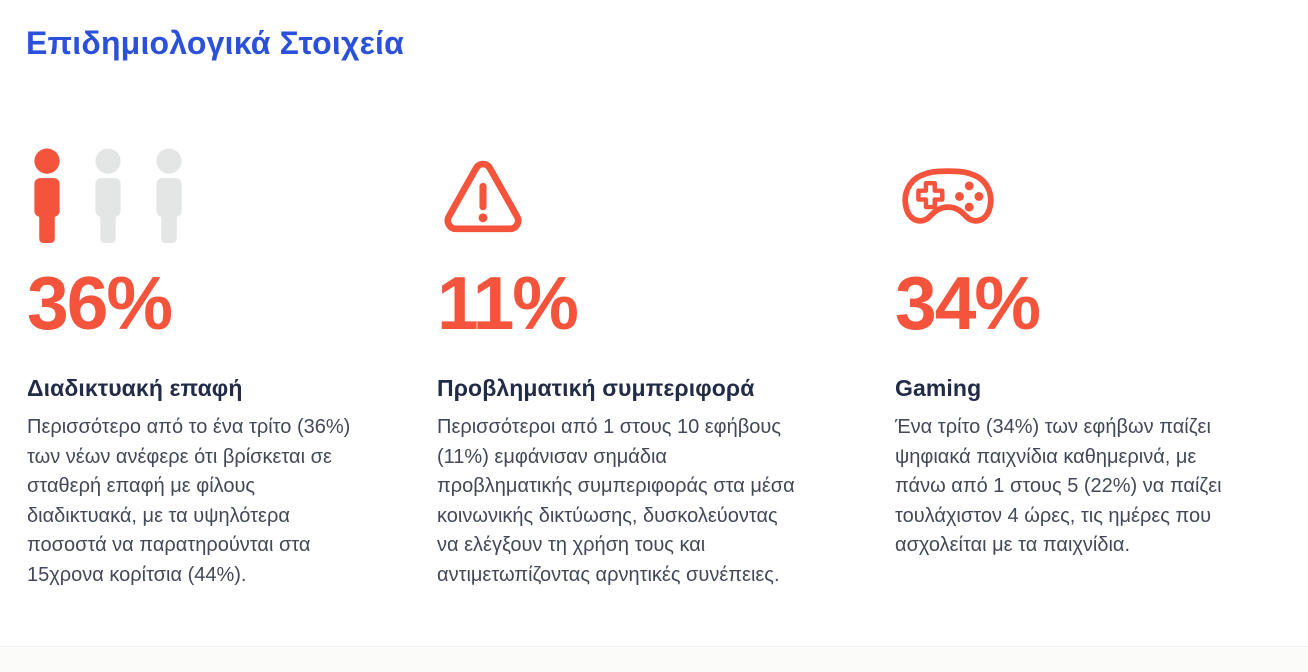  I want to click on slide-bottom-edge, so click(654, 659).